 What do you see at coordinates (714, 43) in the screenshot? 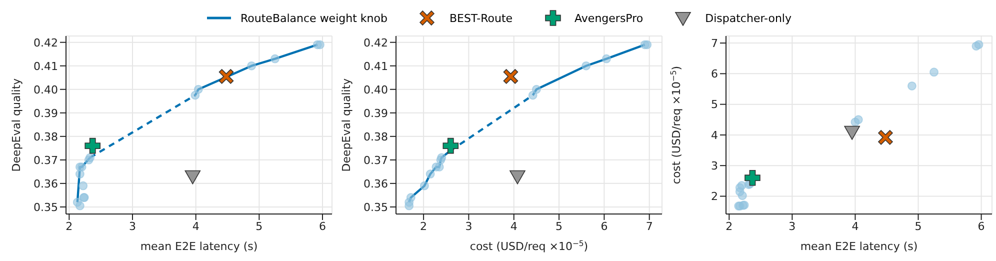
I see `y-tick-label: 7` at bounding box center [714, 43].